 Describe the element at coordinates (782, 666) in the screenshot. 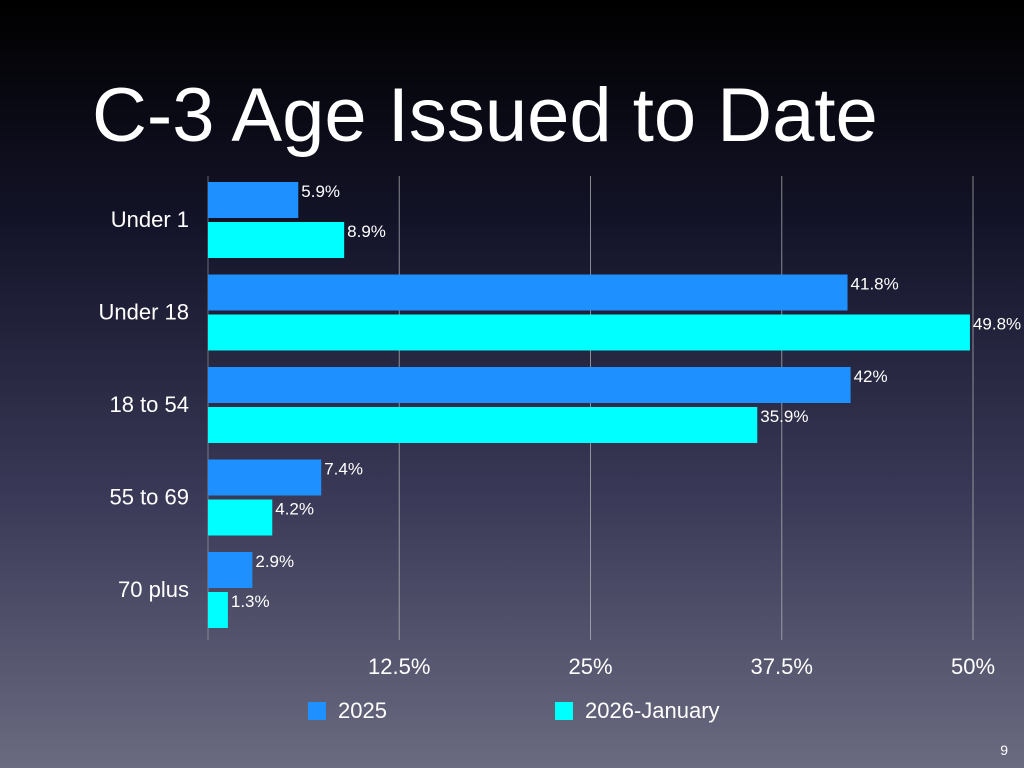

I see `x-tick-label-2: 37.5%` at that location.